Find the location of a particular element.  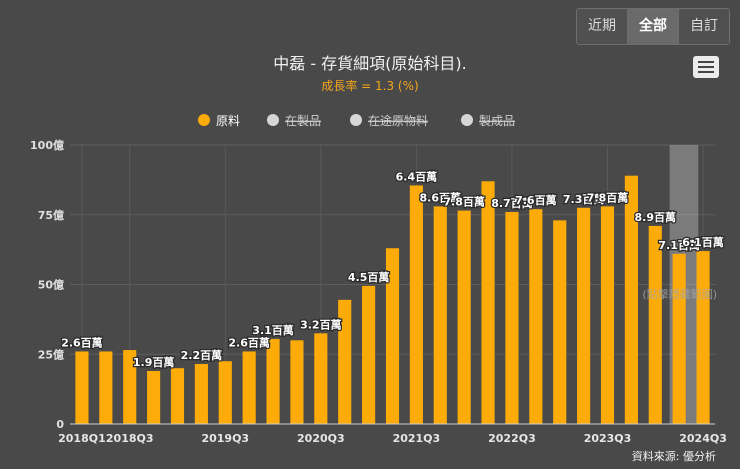

legend-item-label: 製成品 is located at coordinates (497, 121).